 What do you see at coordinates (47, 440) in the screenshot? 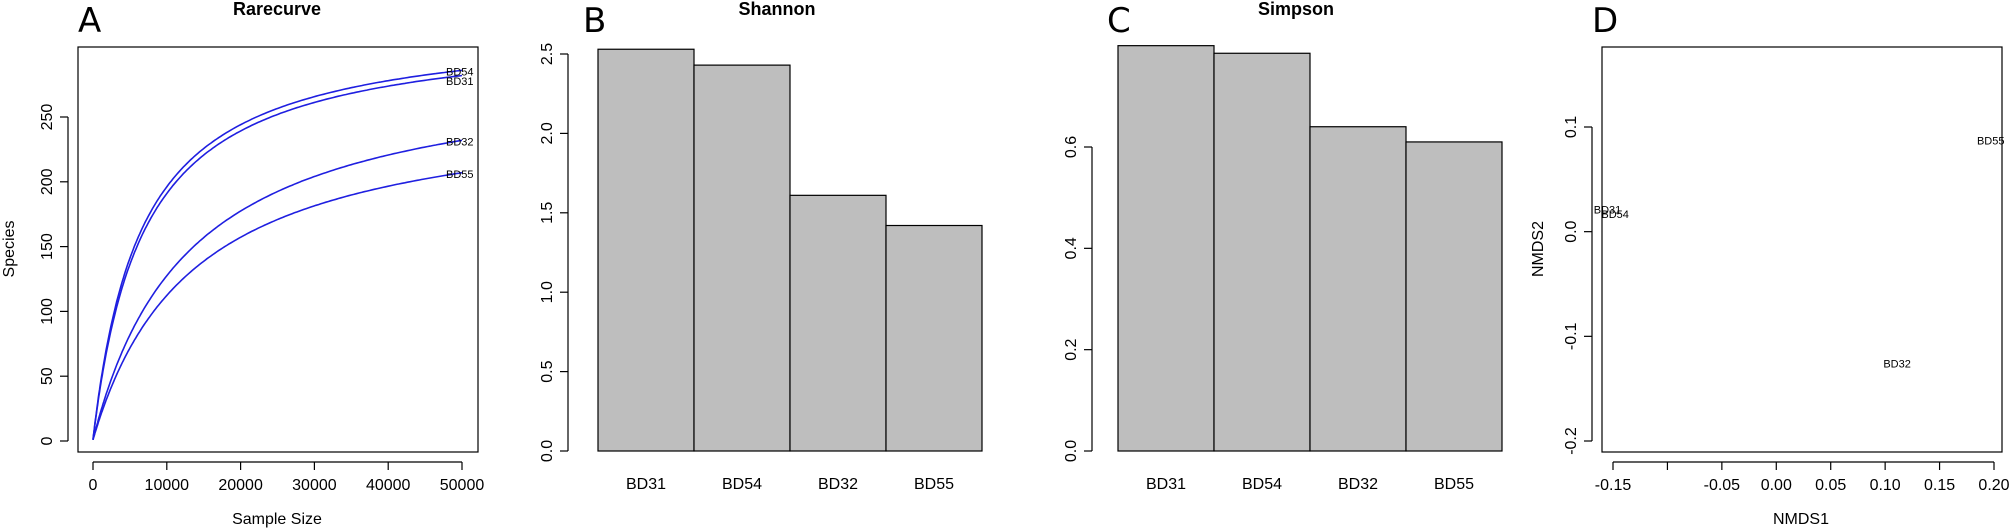
I see `rarecurve-y-tick-label: 0` at bounding box center [47, 440].